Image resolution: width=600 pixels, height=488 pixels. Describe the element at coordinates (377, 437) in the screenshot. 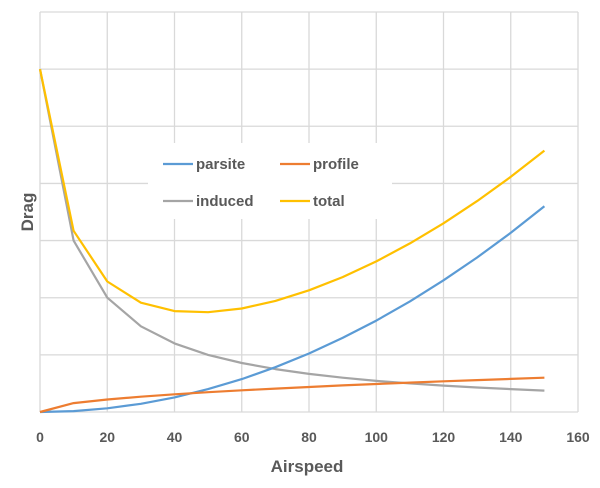

I see `x-tick-label: 100` at that location.